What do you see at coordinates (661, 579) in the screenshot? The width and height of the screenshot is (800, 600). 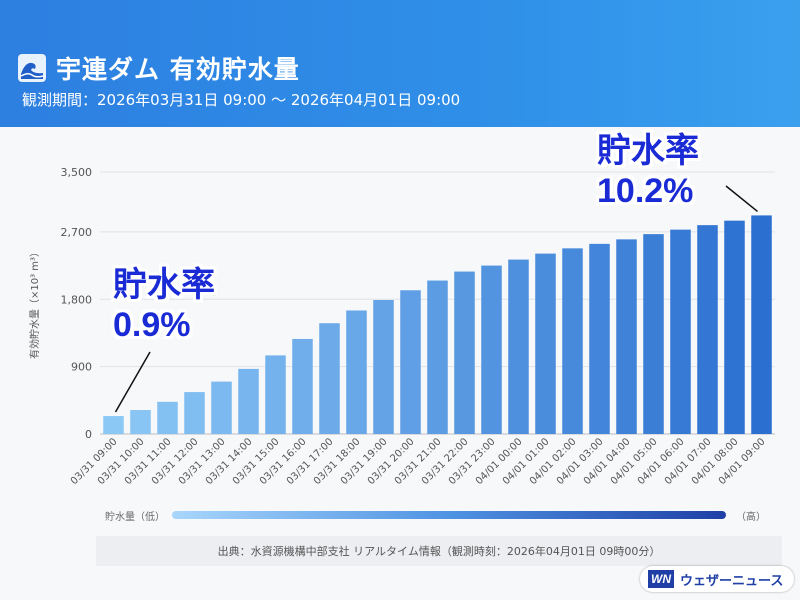 I see `logo-mark: WN` at bounding box center [661, 579].